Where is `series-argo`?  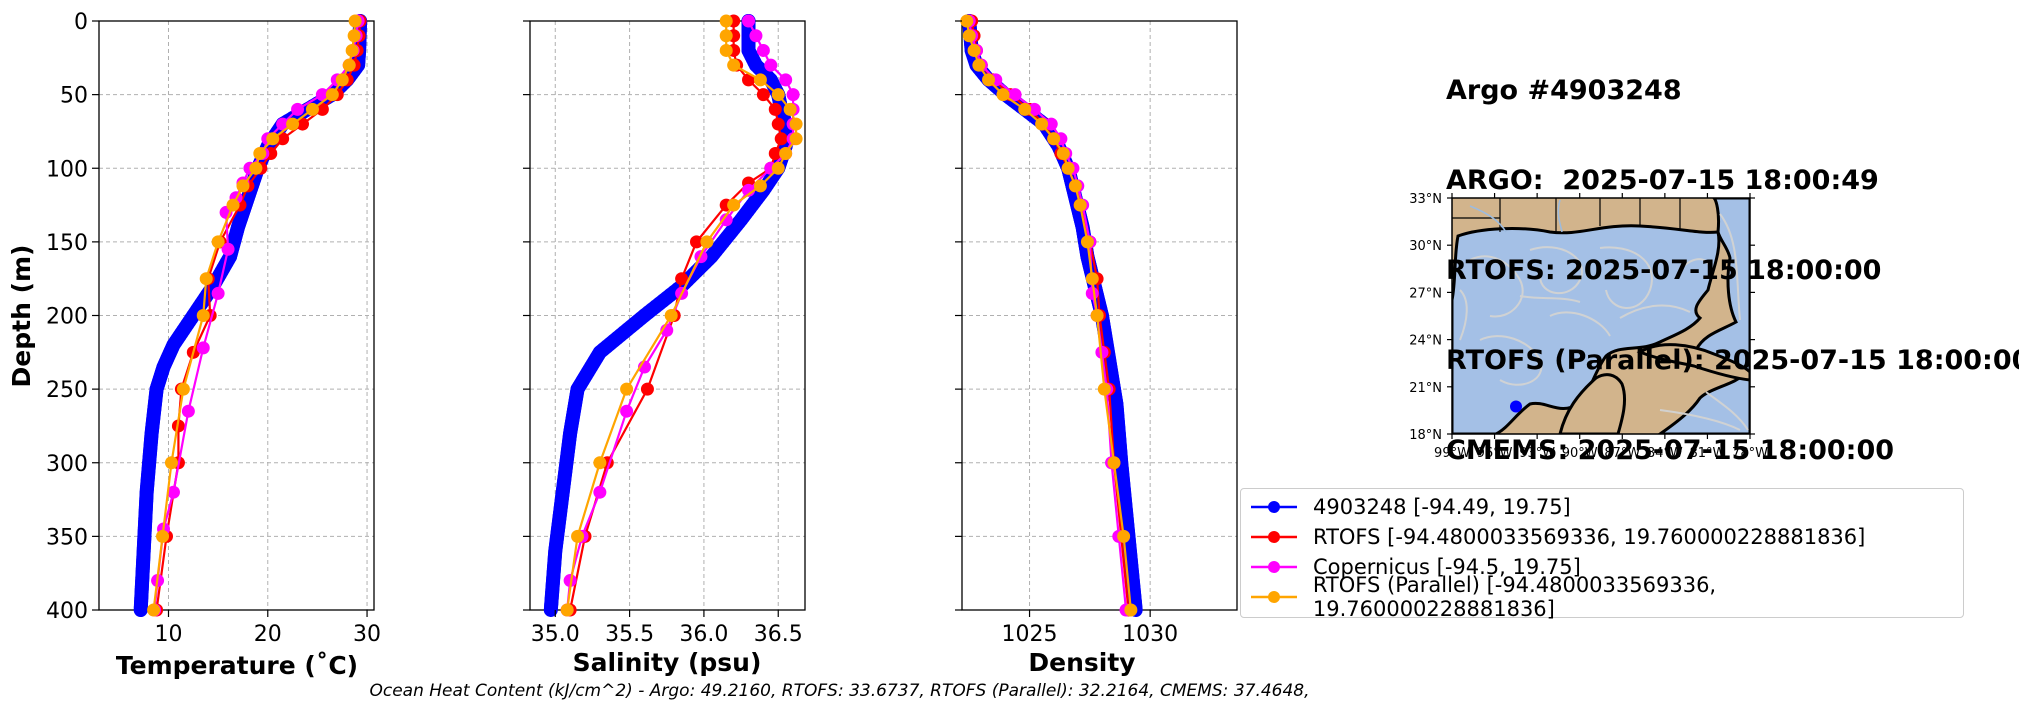
series-argo is located at coordinates (1052, 315).